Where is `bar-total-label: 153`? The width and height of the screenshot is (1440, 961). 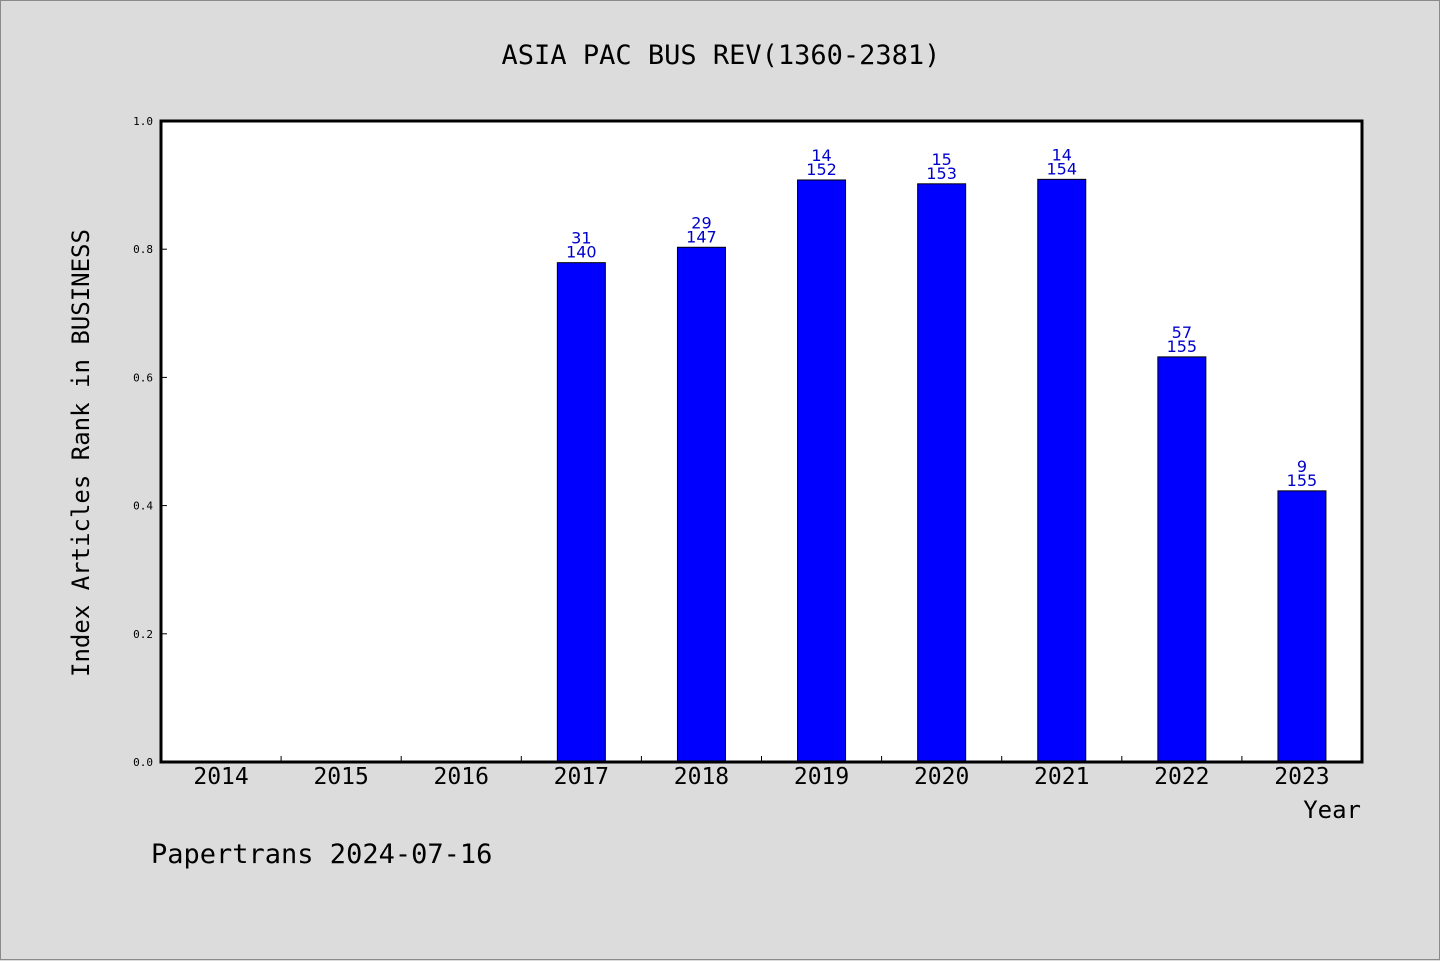 bar-total-label: 153 is located at coordinates (941, 173).